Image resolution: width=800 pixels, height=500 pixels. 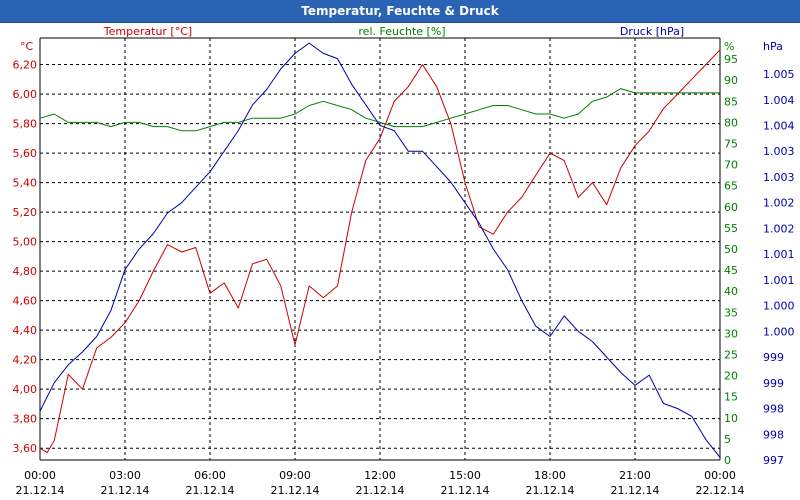 I want to click on humidity-tick-label: 80, so click(x=731, y=122).